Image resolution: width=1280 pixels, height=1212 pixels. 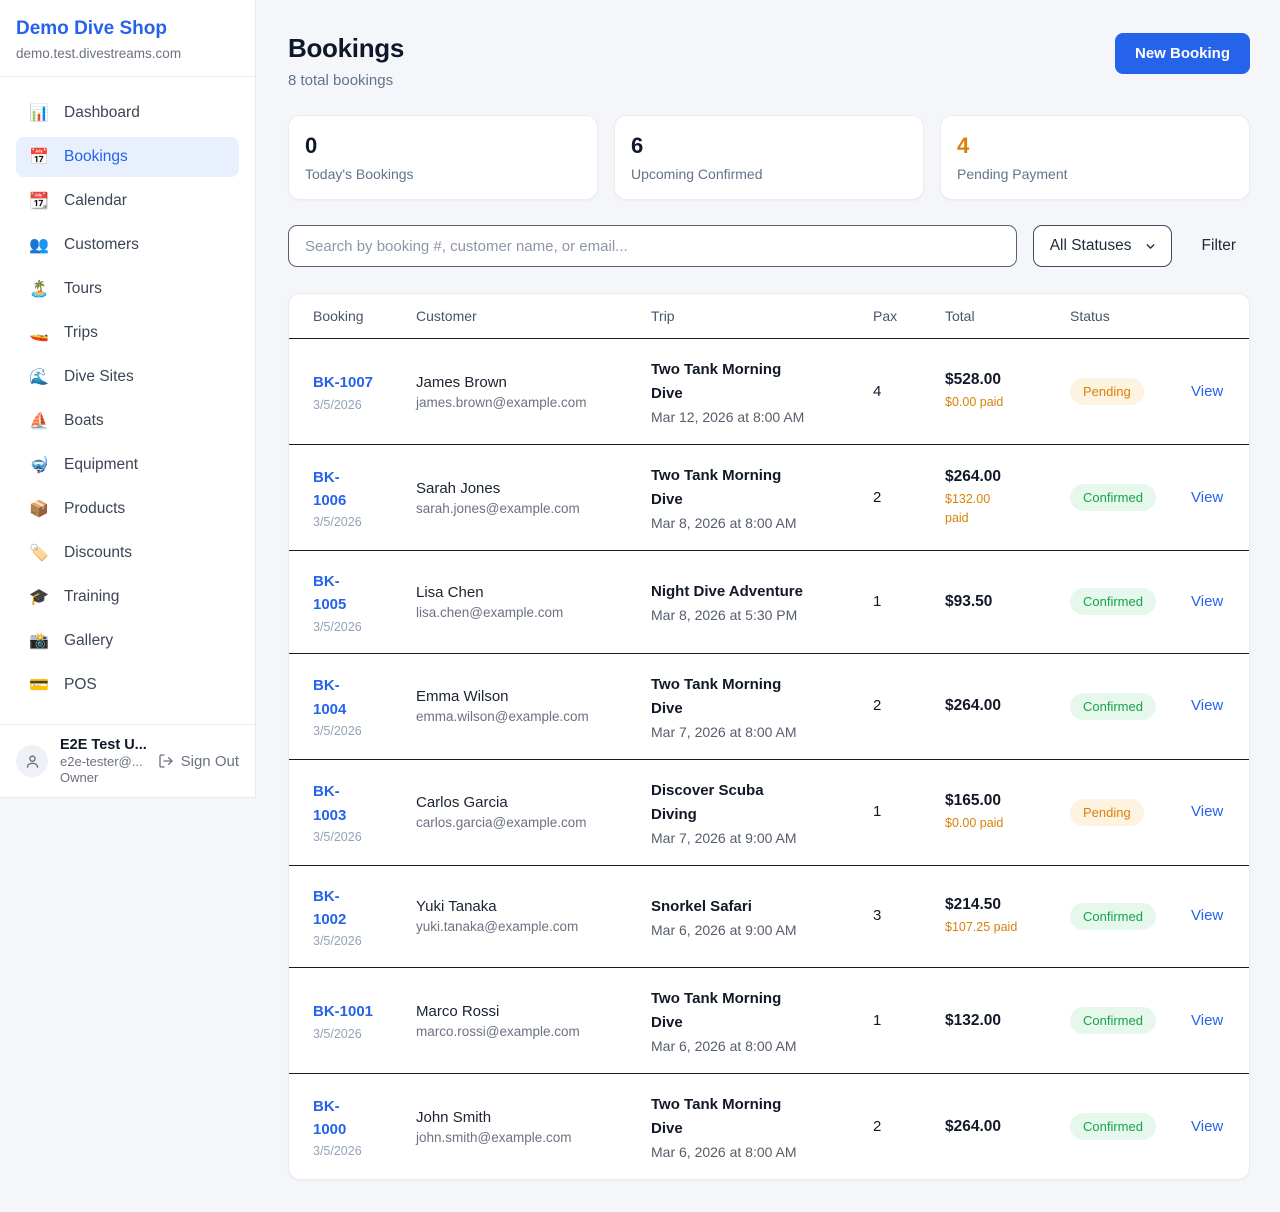 I want to click on sidebar-item-customers: 👥 Customers, so click(x=127, y=245).